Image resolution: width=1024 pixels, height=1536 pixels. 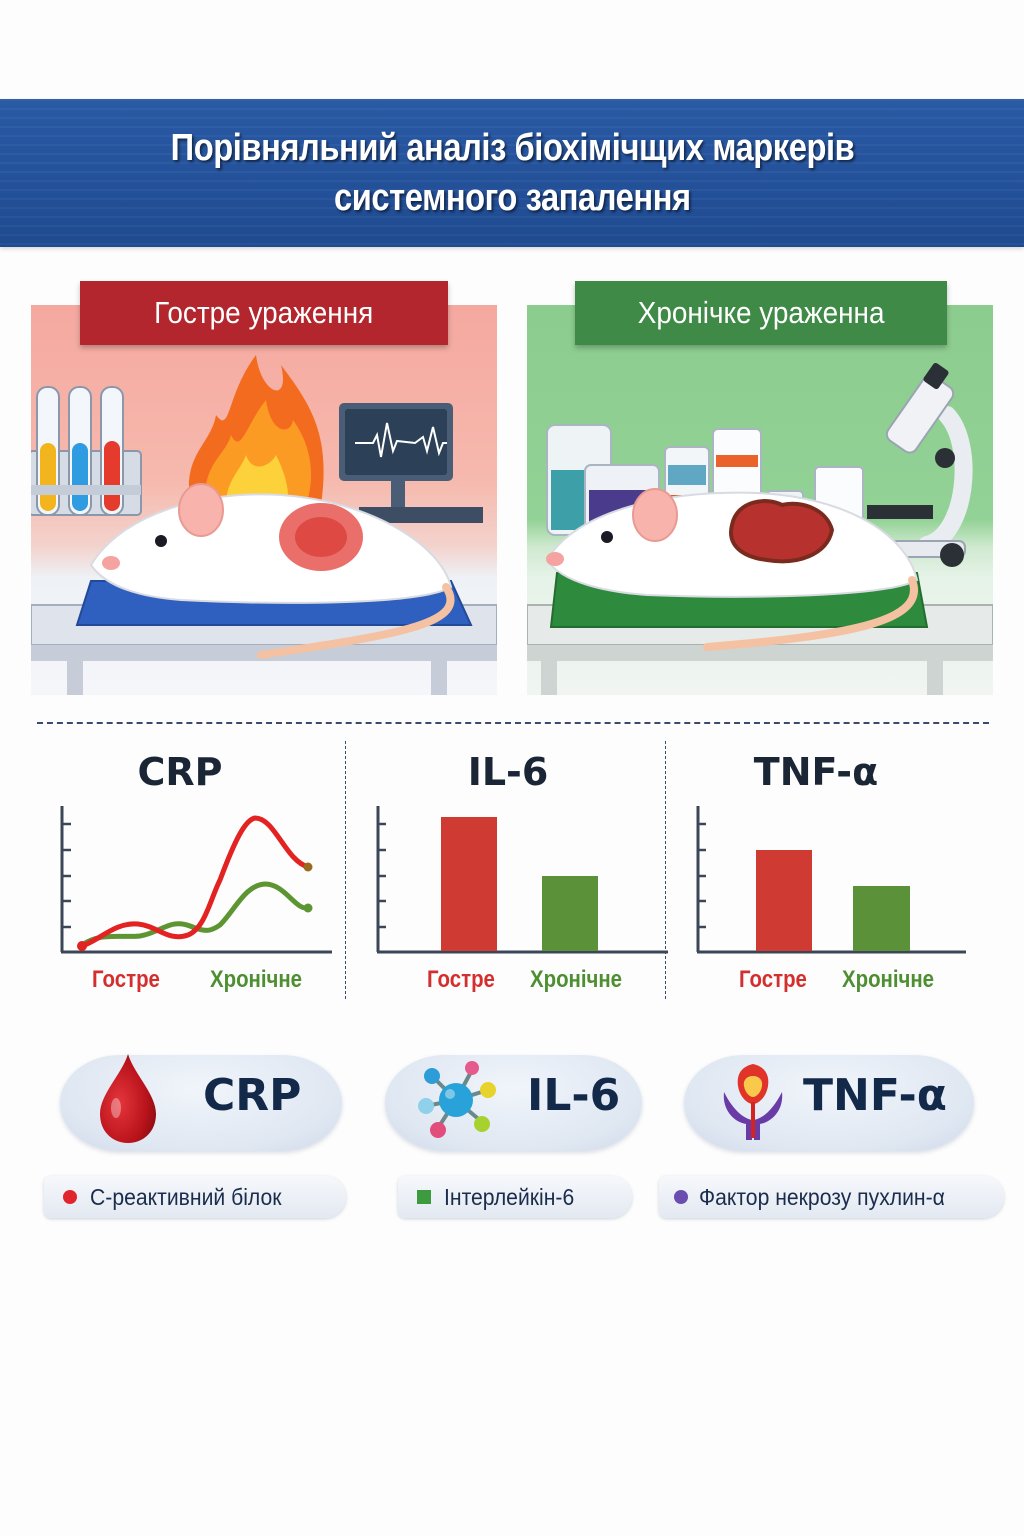 What do you see at coordinates (570, 913) in the screenshot?
I see `il6-bar-chronic` at bounding box center [570, 913].